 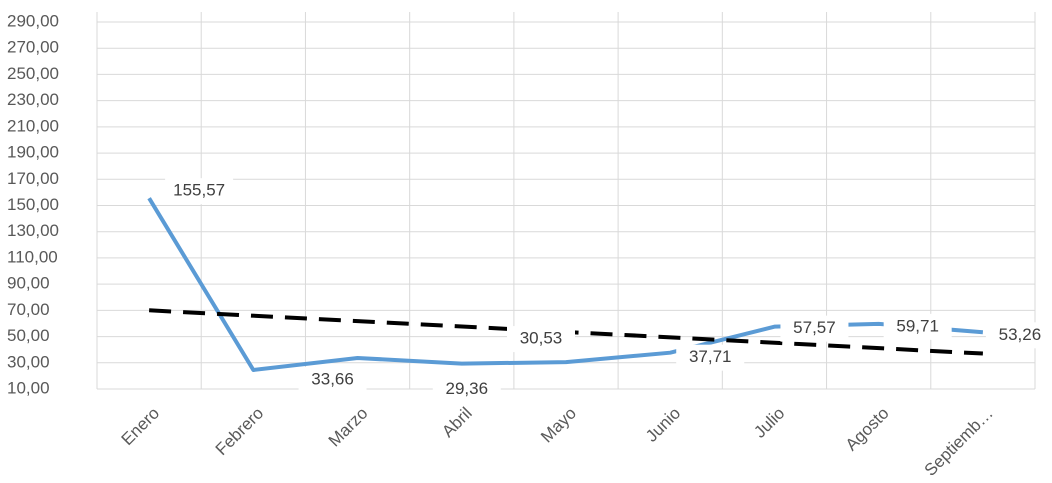 I want to click on y-tick-label: 210,00, so click(x=33, y=125).